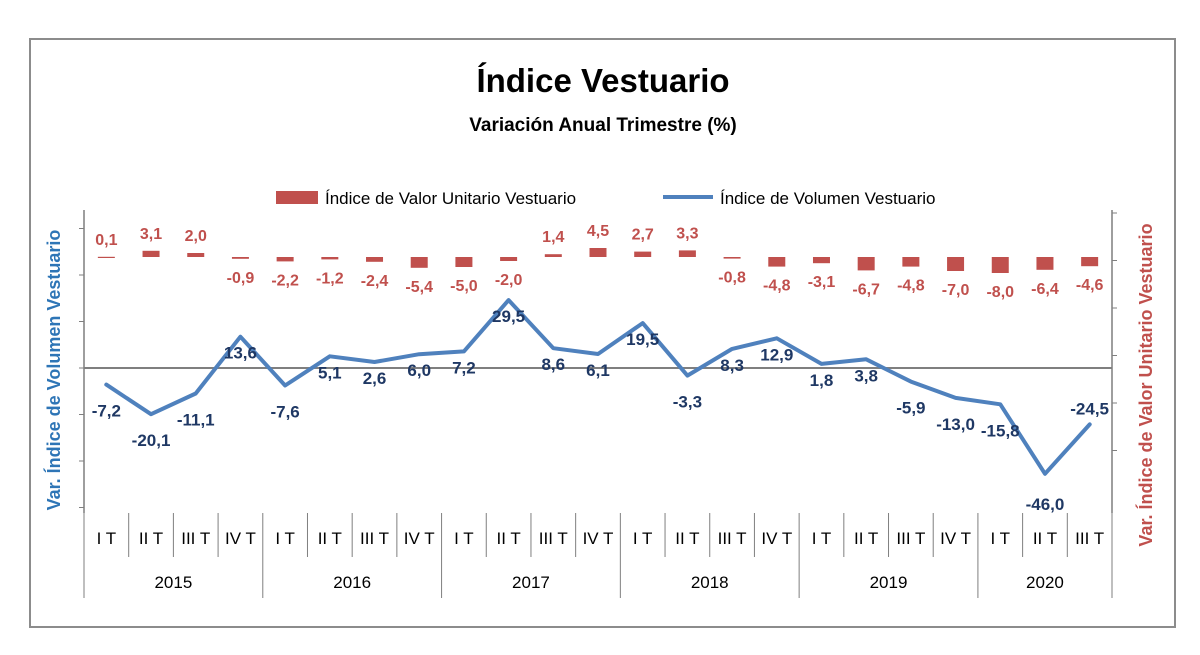 Image resolution: width=1200 pixels, height=655 pixels. Describe the element at coordinates (1000, 292) in the screenshot. I see `bar-label: -8,0` at that location.